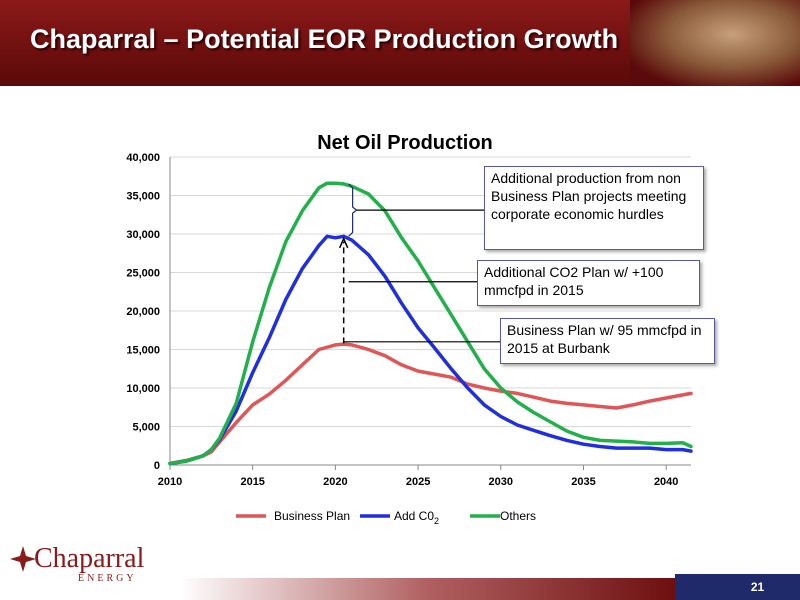 The height and width of the screenshot is (600, 800). What do you see at coordinates (312, 516) in the screenshot?
I see `legend-label-1: Business Plan` at bounding box center [312, 516].